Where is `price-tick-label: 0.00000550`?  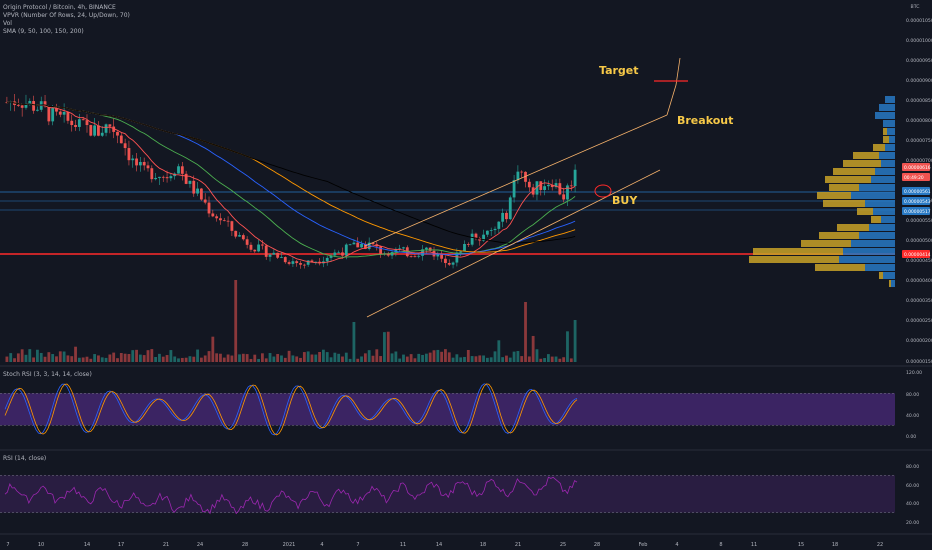
price-tick-label: 0.00000550 is located at coordinates (919, 221).